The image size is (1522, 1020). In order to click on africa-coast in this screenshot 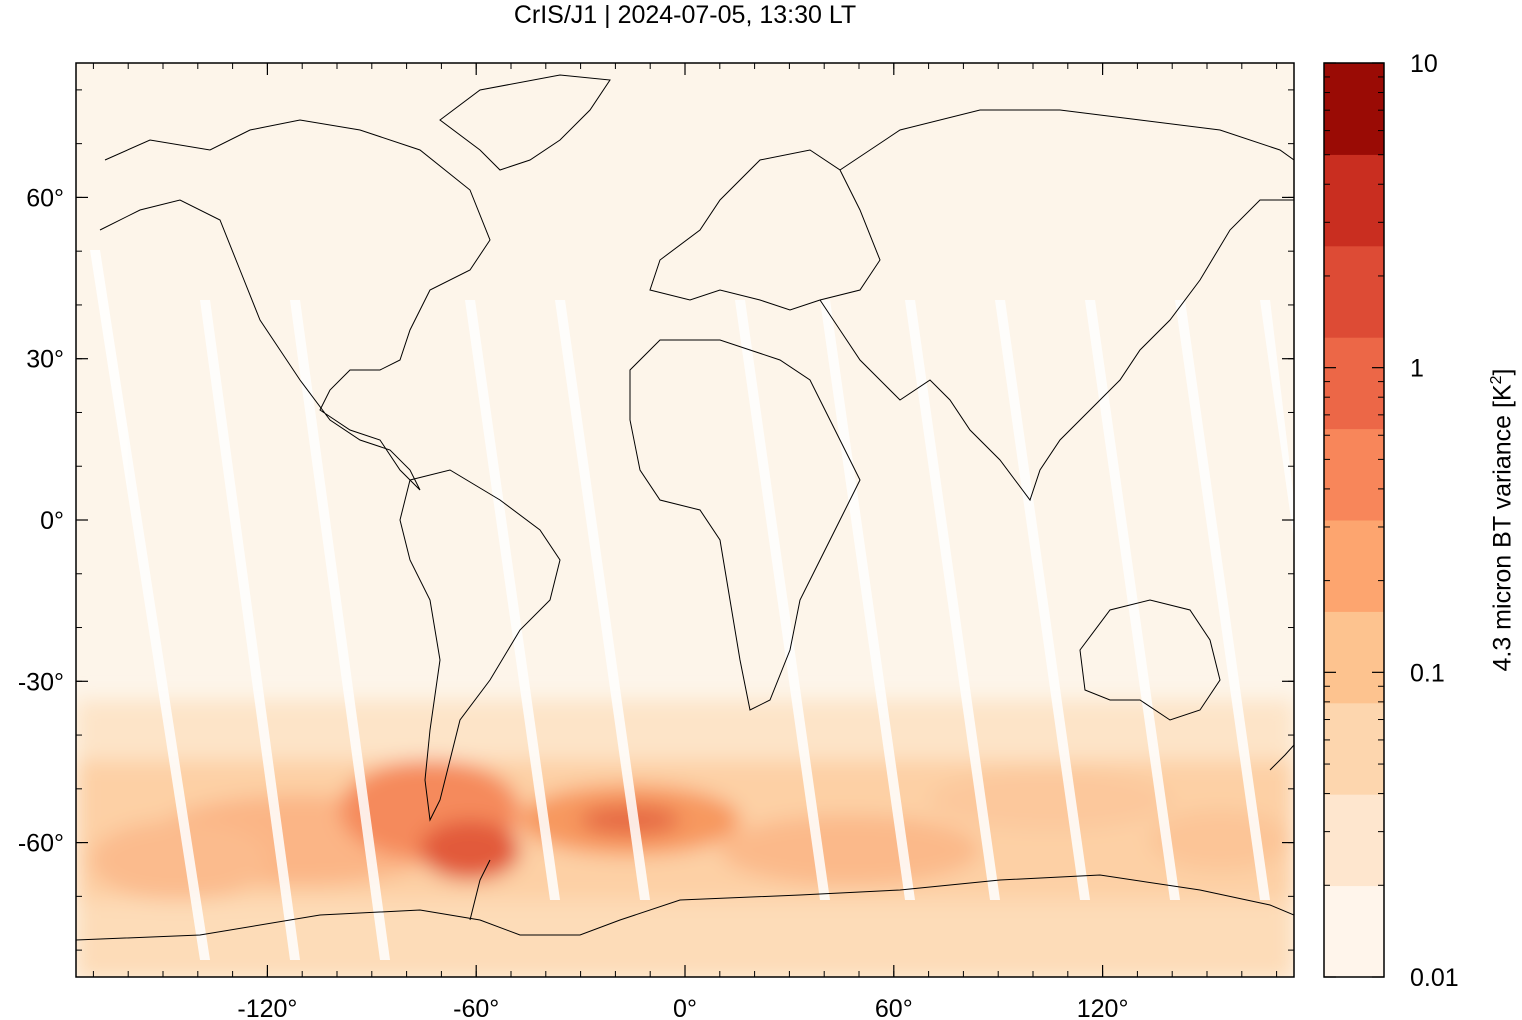, I will do `click(745, 525)`.